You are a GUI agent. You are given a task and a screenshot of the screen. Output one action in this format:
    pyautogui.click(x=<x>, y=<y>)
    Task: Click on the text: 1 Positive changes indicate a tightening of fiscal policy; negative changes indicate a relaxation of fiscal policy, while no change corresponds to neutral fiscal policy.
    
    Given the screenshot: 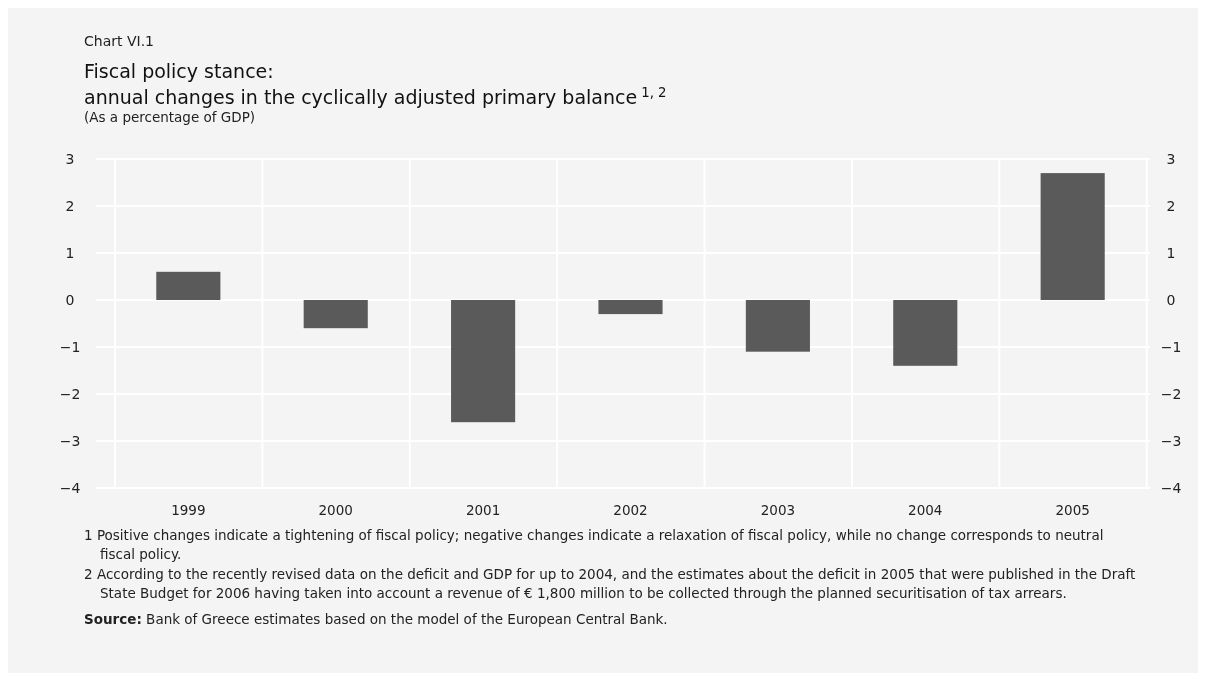 What is the action you would take?
    pyautogui.click(x=594, y=544)
    